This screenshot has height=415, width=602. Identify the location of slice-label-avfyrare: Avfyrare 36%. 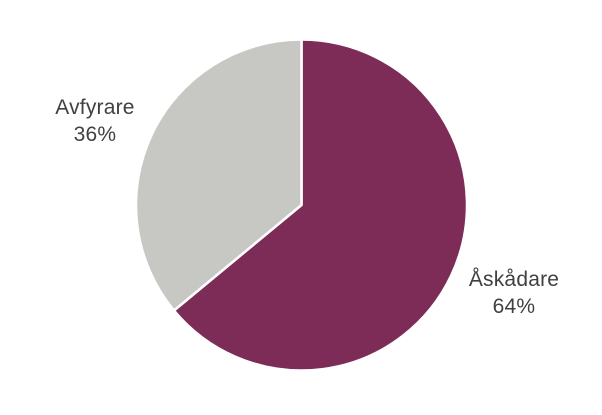
(95, 121).